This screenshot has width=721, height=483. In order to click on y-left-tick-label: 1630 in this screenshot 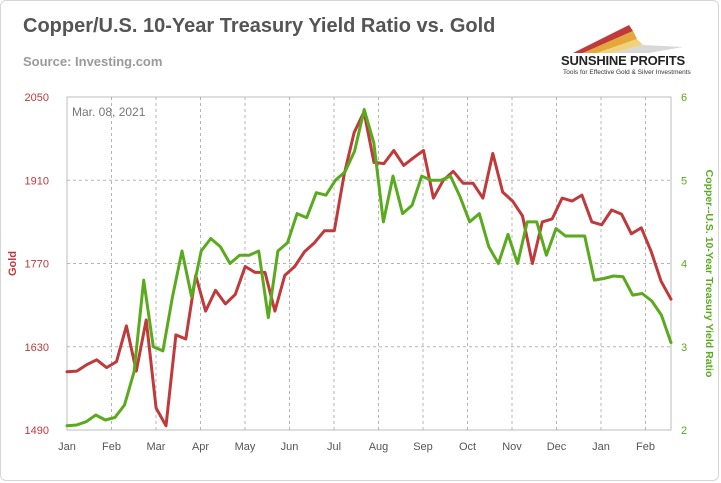, I will do `click(37, 348)`.